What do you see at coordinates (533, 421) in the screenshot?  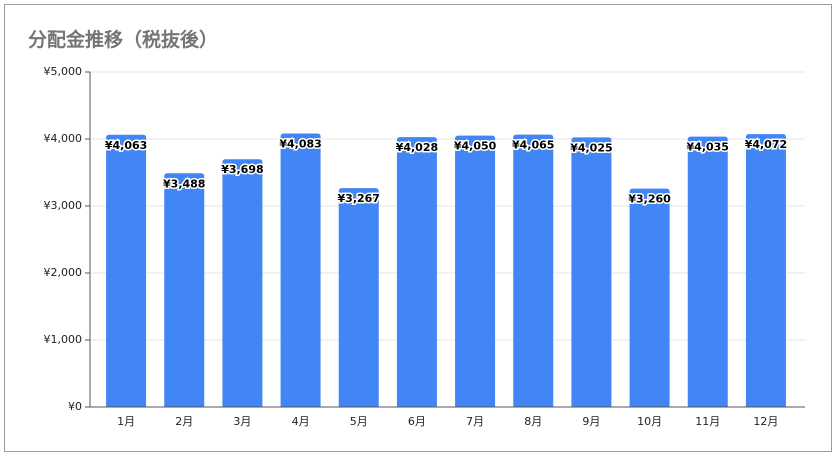 I see `x-tick-label: 8月` at bounding box center [533, 421].